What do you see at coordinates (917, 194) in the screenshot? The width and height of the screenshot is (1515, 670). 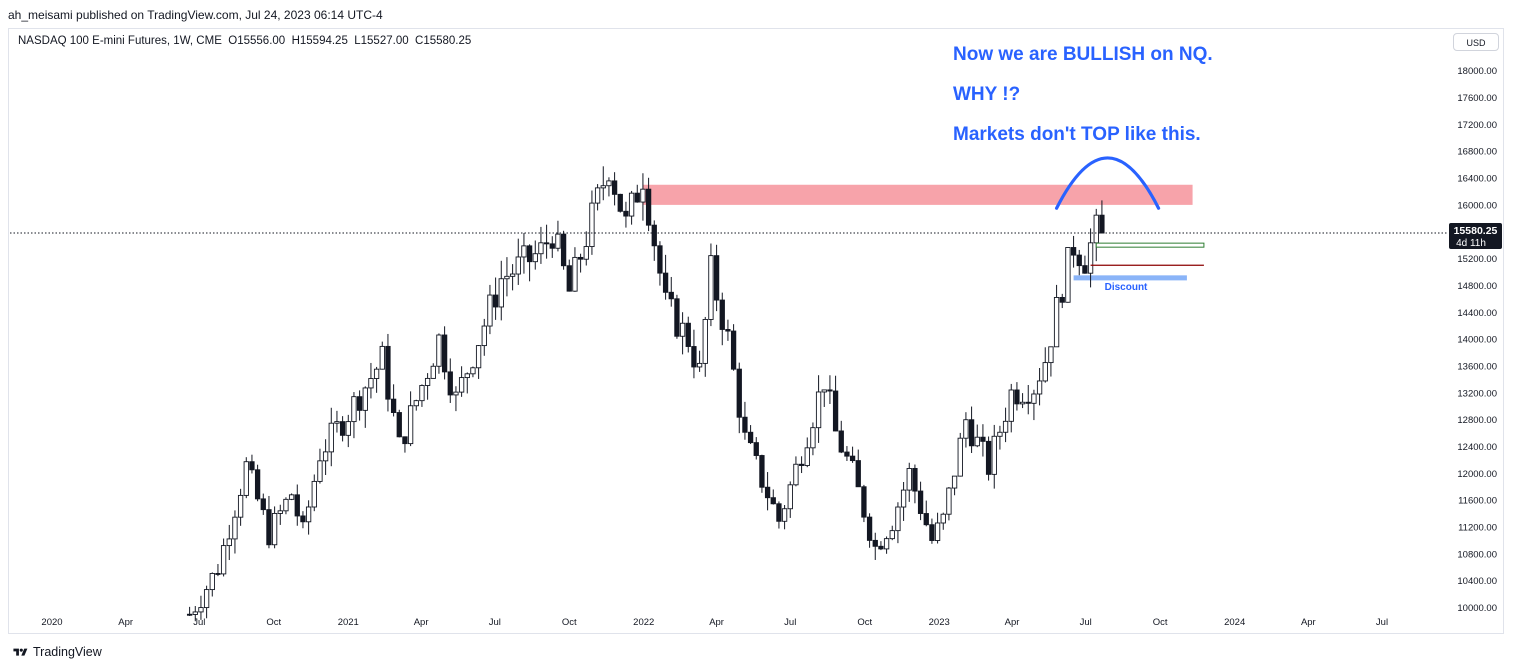 I see `supply-zone` at bounding box center [917, 194].